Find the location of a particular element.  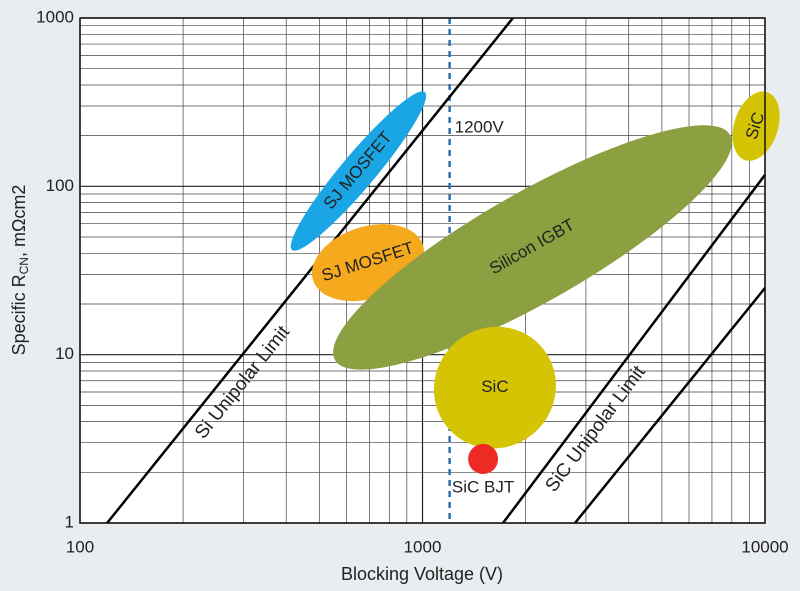

y-title-sub: CN is located at coordinates (24, 265).